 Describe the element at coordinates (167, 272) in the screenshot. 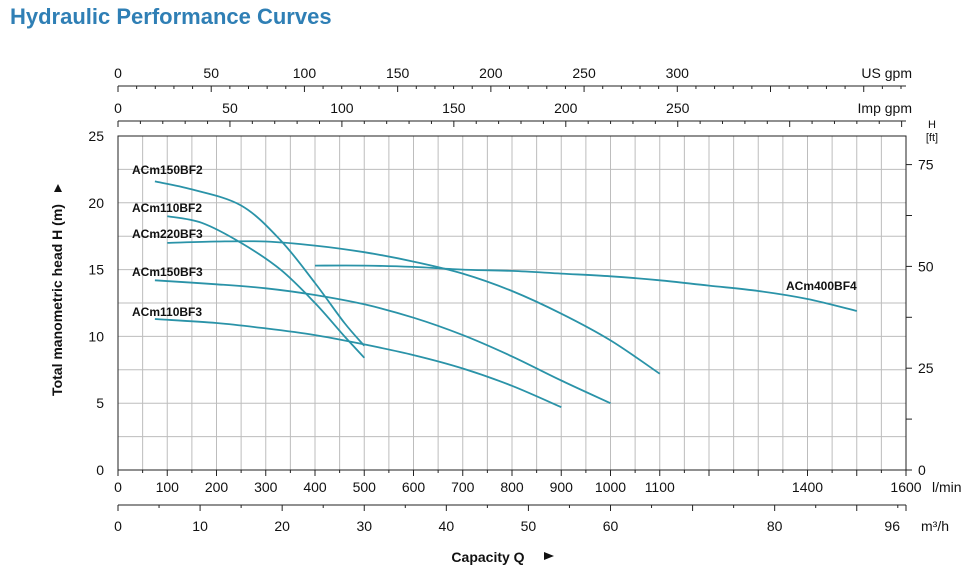

I see `series-label-acm150bf3: ACm150BF3` at that location.